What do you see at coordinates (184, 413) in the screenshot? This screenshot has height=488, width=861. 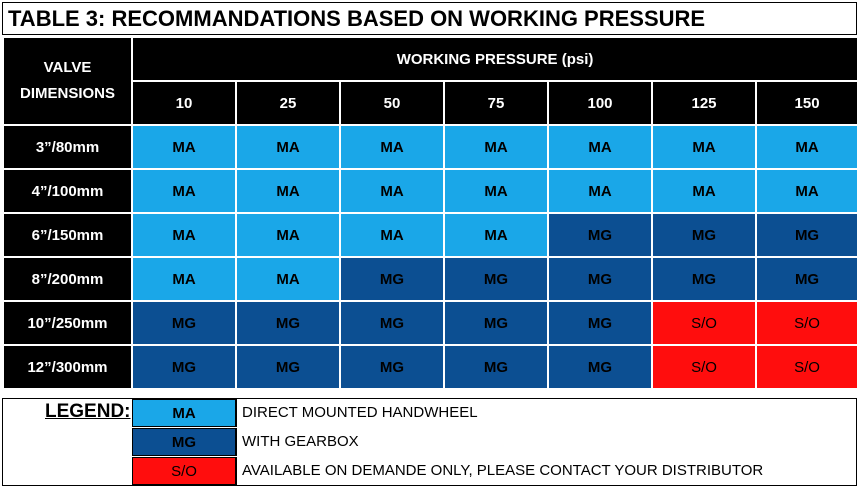 I see `legend-swatch-ma: MA` at bounding box center [184, 413].